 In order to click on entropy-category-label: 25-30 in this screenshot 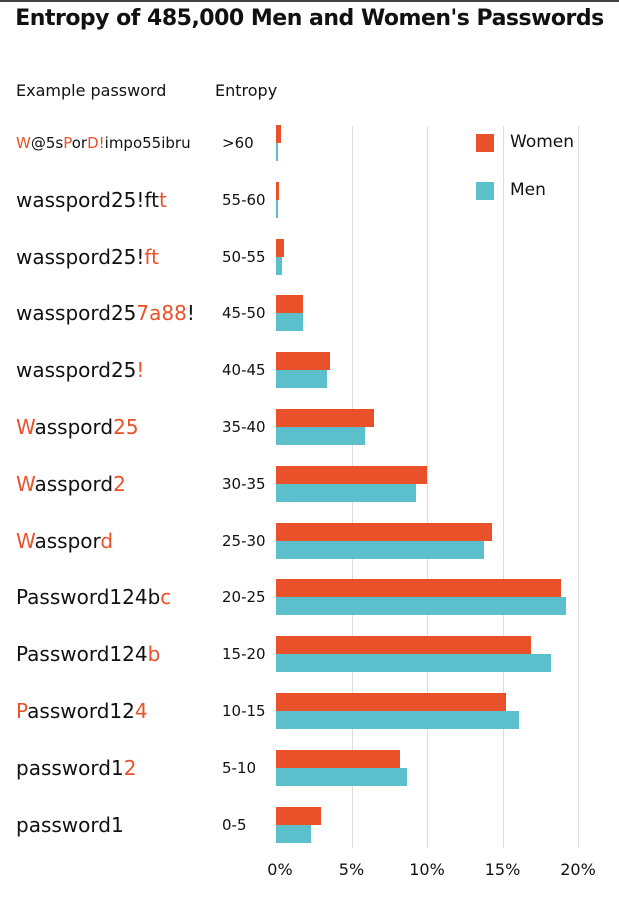, I will do `click(244, 540)`.